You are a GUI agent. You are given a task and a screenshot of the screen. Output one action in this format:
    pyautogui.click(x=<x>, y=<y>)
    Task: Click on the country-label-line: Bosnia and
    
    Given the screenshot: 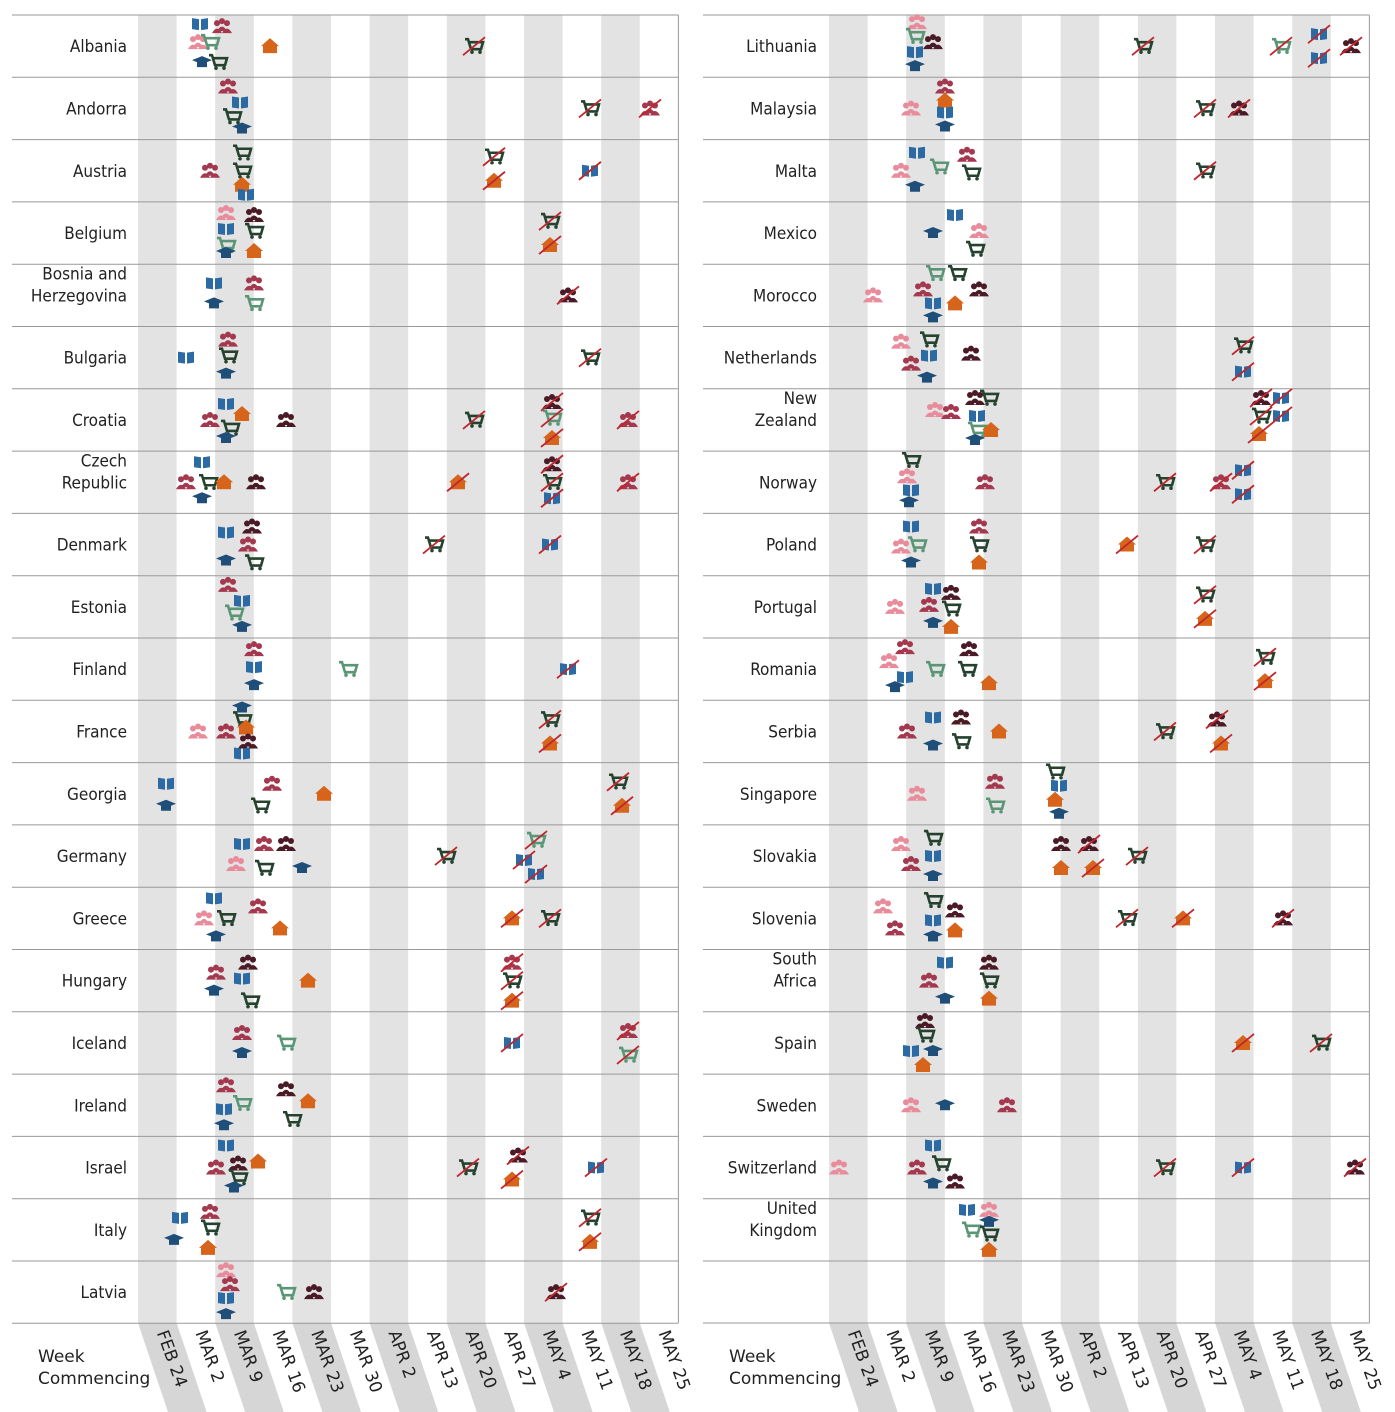 What is the action you would take?
    pyautogui.click(x=84, y=274)
    